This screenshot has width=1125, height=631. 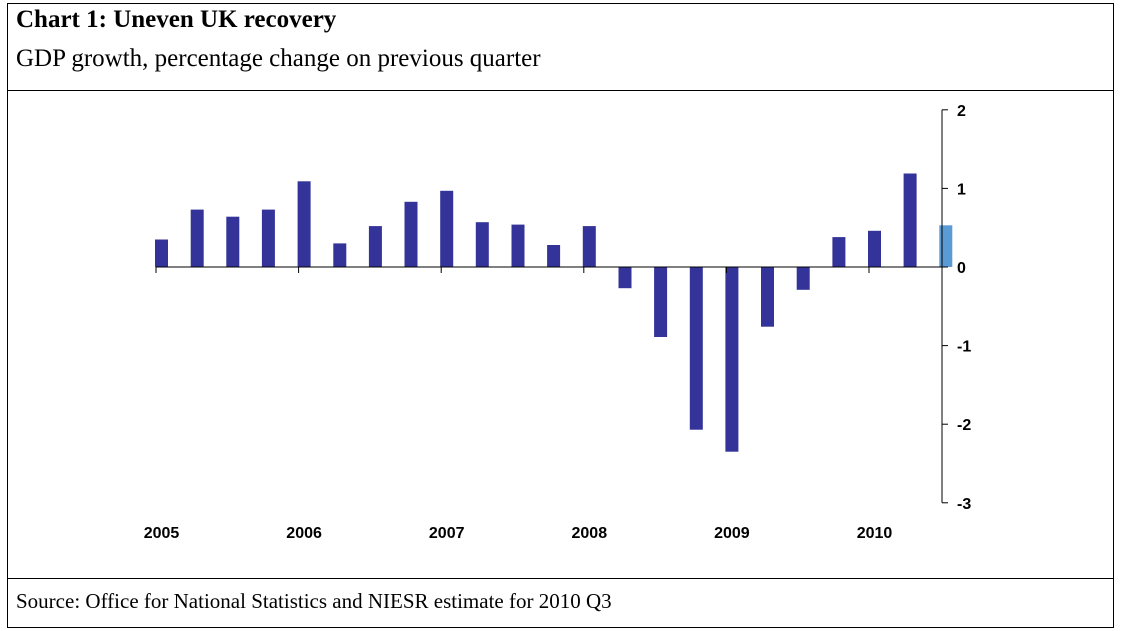 I want to click on y-tick-label: -1, so click(x=964, y=347).